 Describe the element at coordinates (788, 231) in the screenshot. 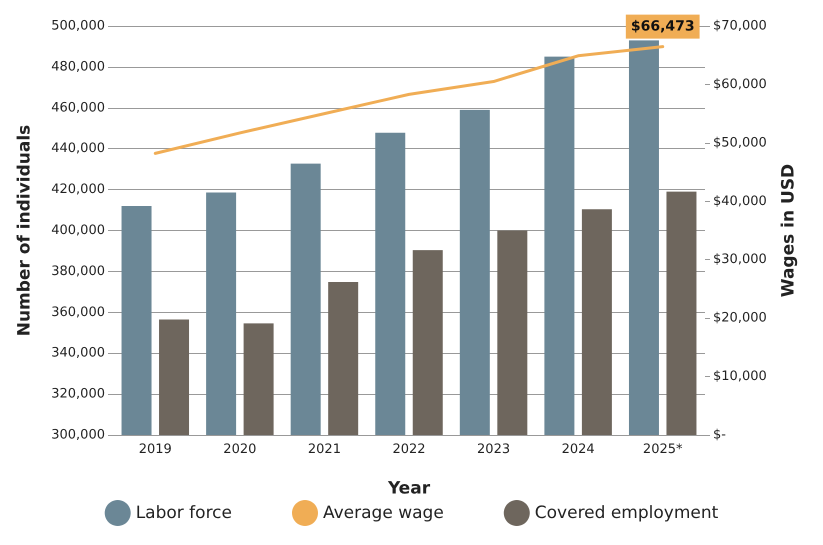

I see `y2-axis-title: Wages in USD` at that location.